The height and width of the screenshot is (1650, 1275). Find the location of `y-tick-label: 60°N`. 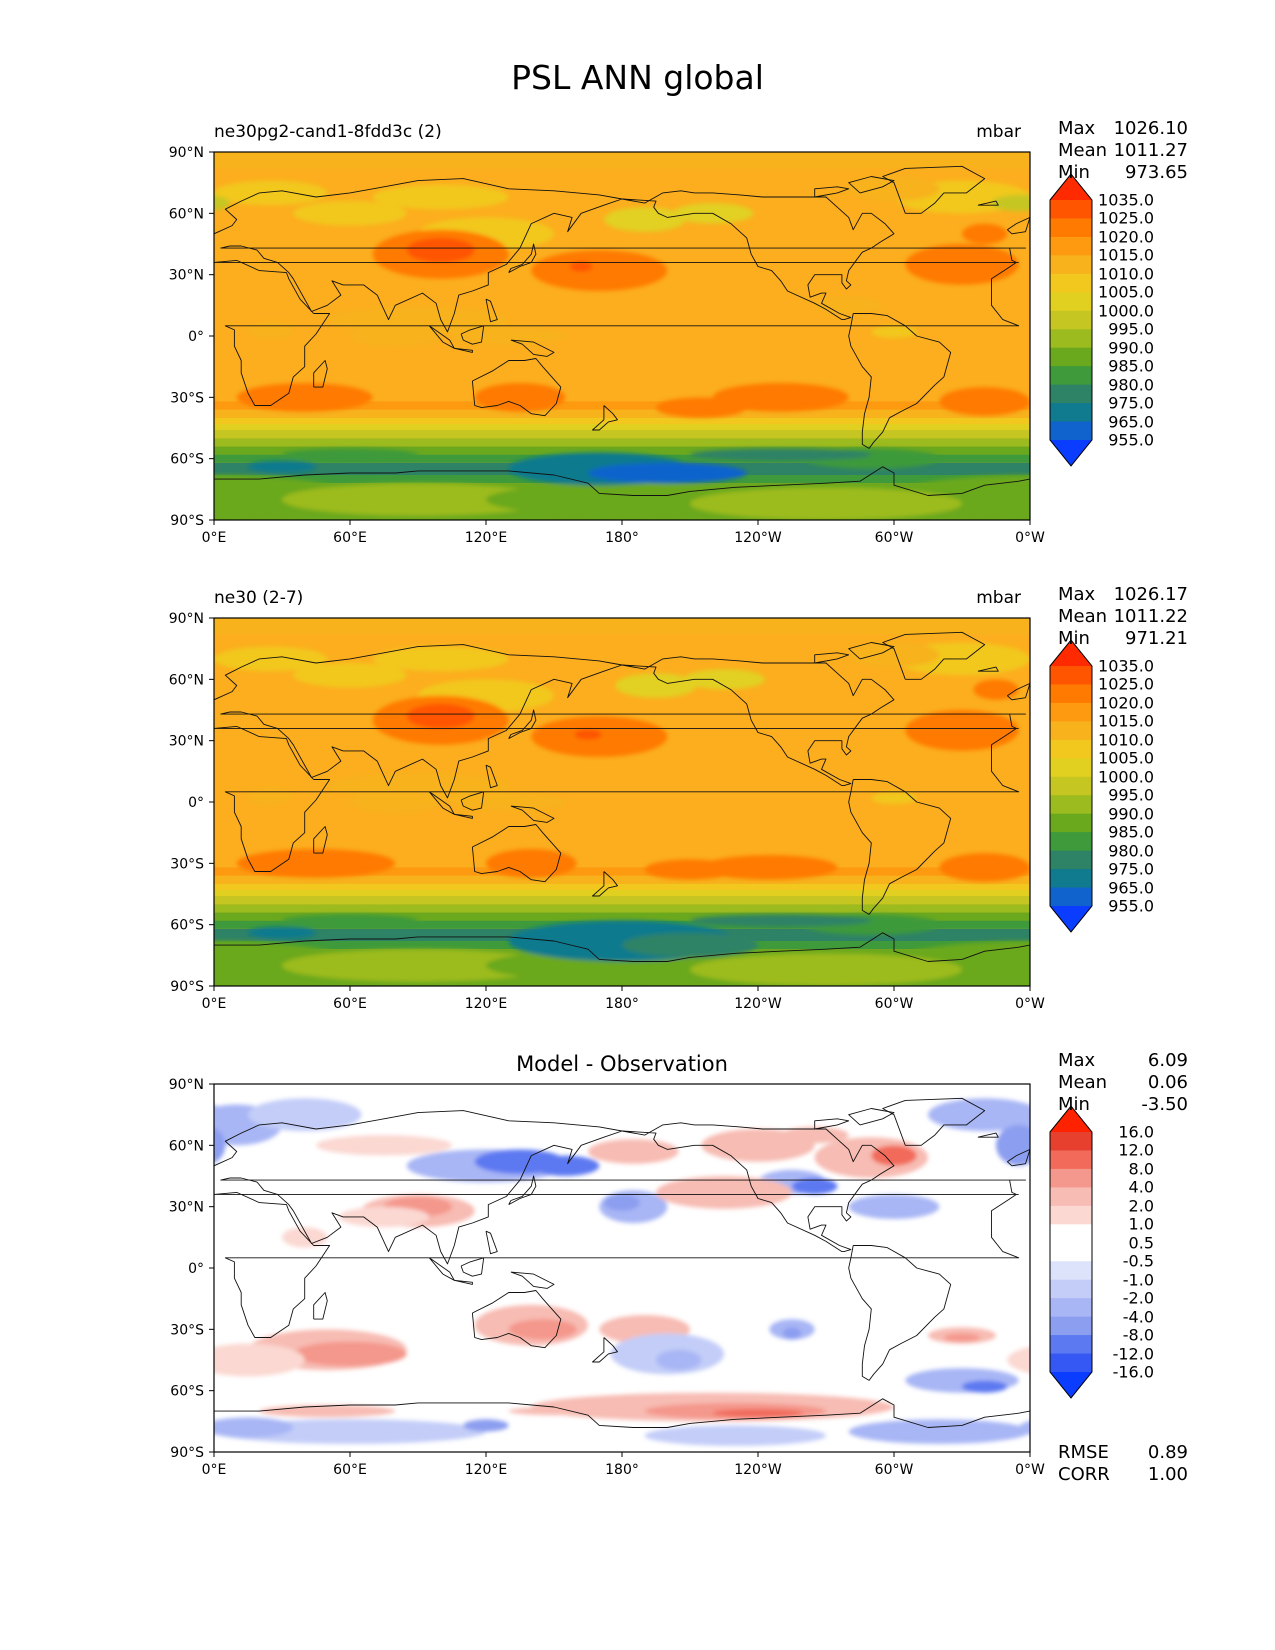

y-tick-label: 60°N is located at coordinates (186, 680).